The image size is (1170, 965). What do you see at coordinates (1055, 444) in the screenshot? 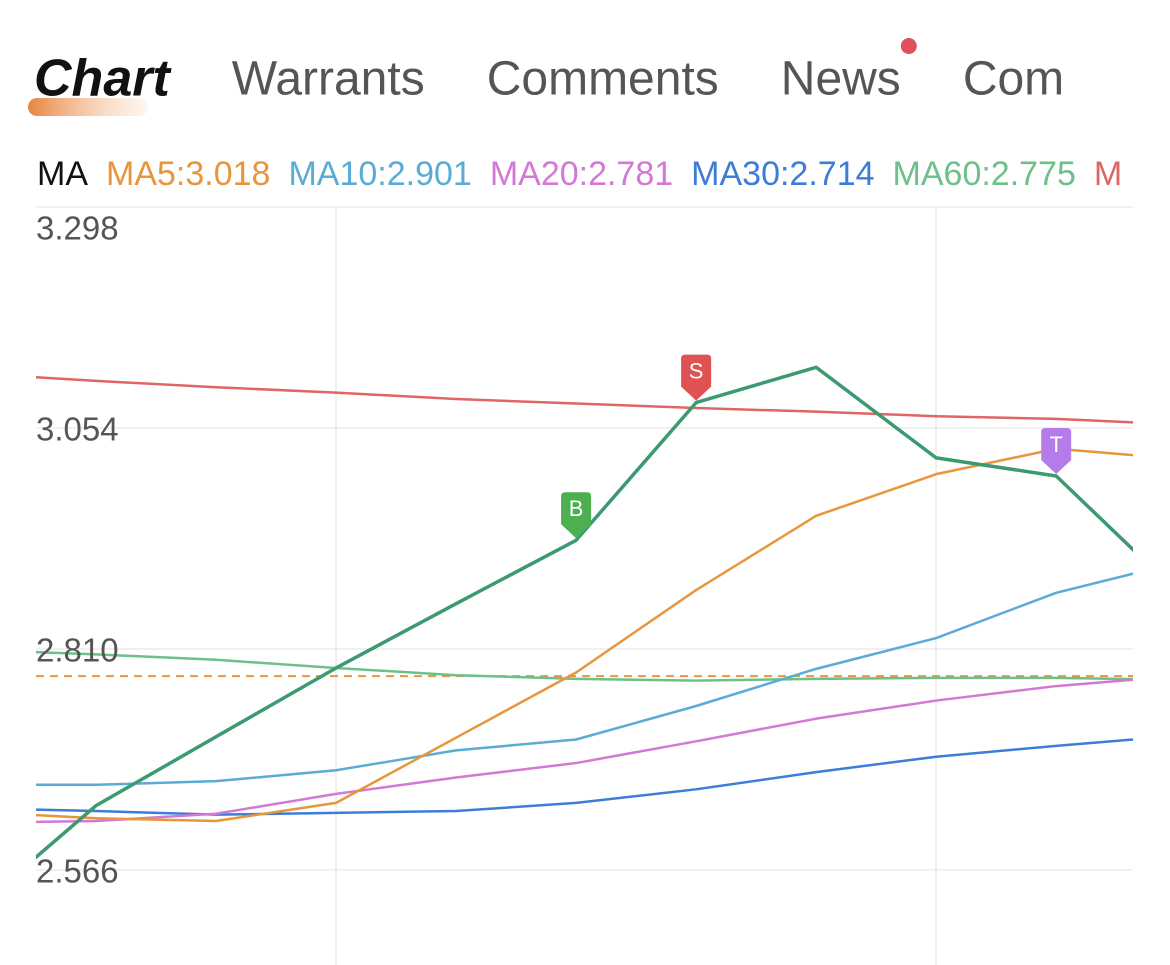
I see `trade-marker-label: T` at bounding box center [1055, 444].